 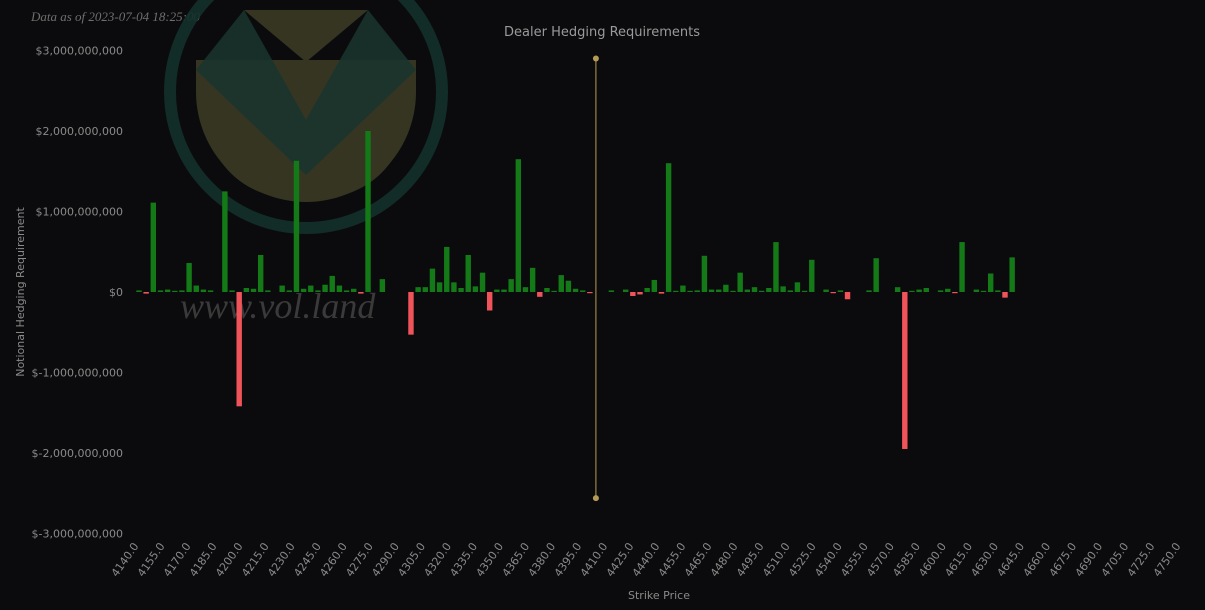 What do you see at coordinates (595, 278) in the screenshot?
I see `spot-marker` at bounding box center [595, 278].